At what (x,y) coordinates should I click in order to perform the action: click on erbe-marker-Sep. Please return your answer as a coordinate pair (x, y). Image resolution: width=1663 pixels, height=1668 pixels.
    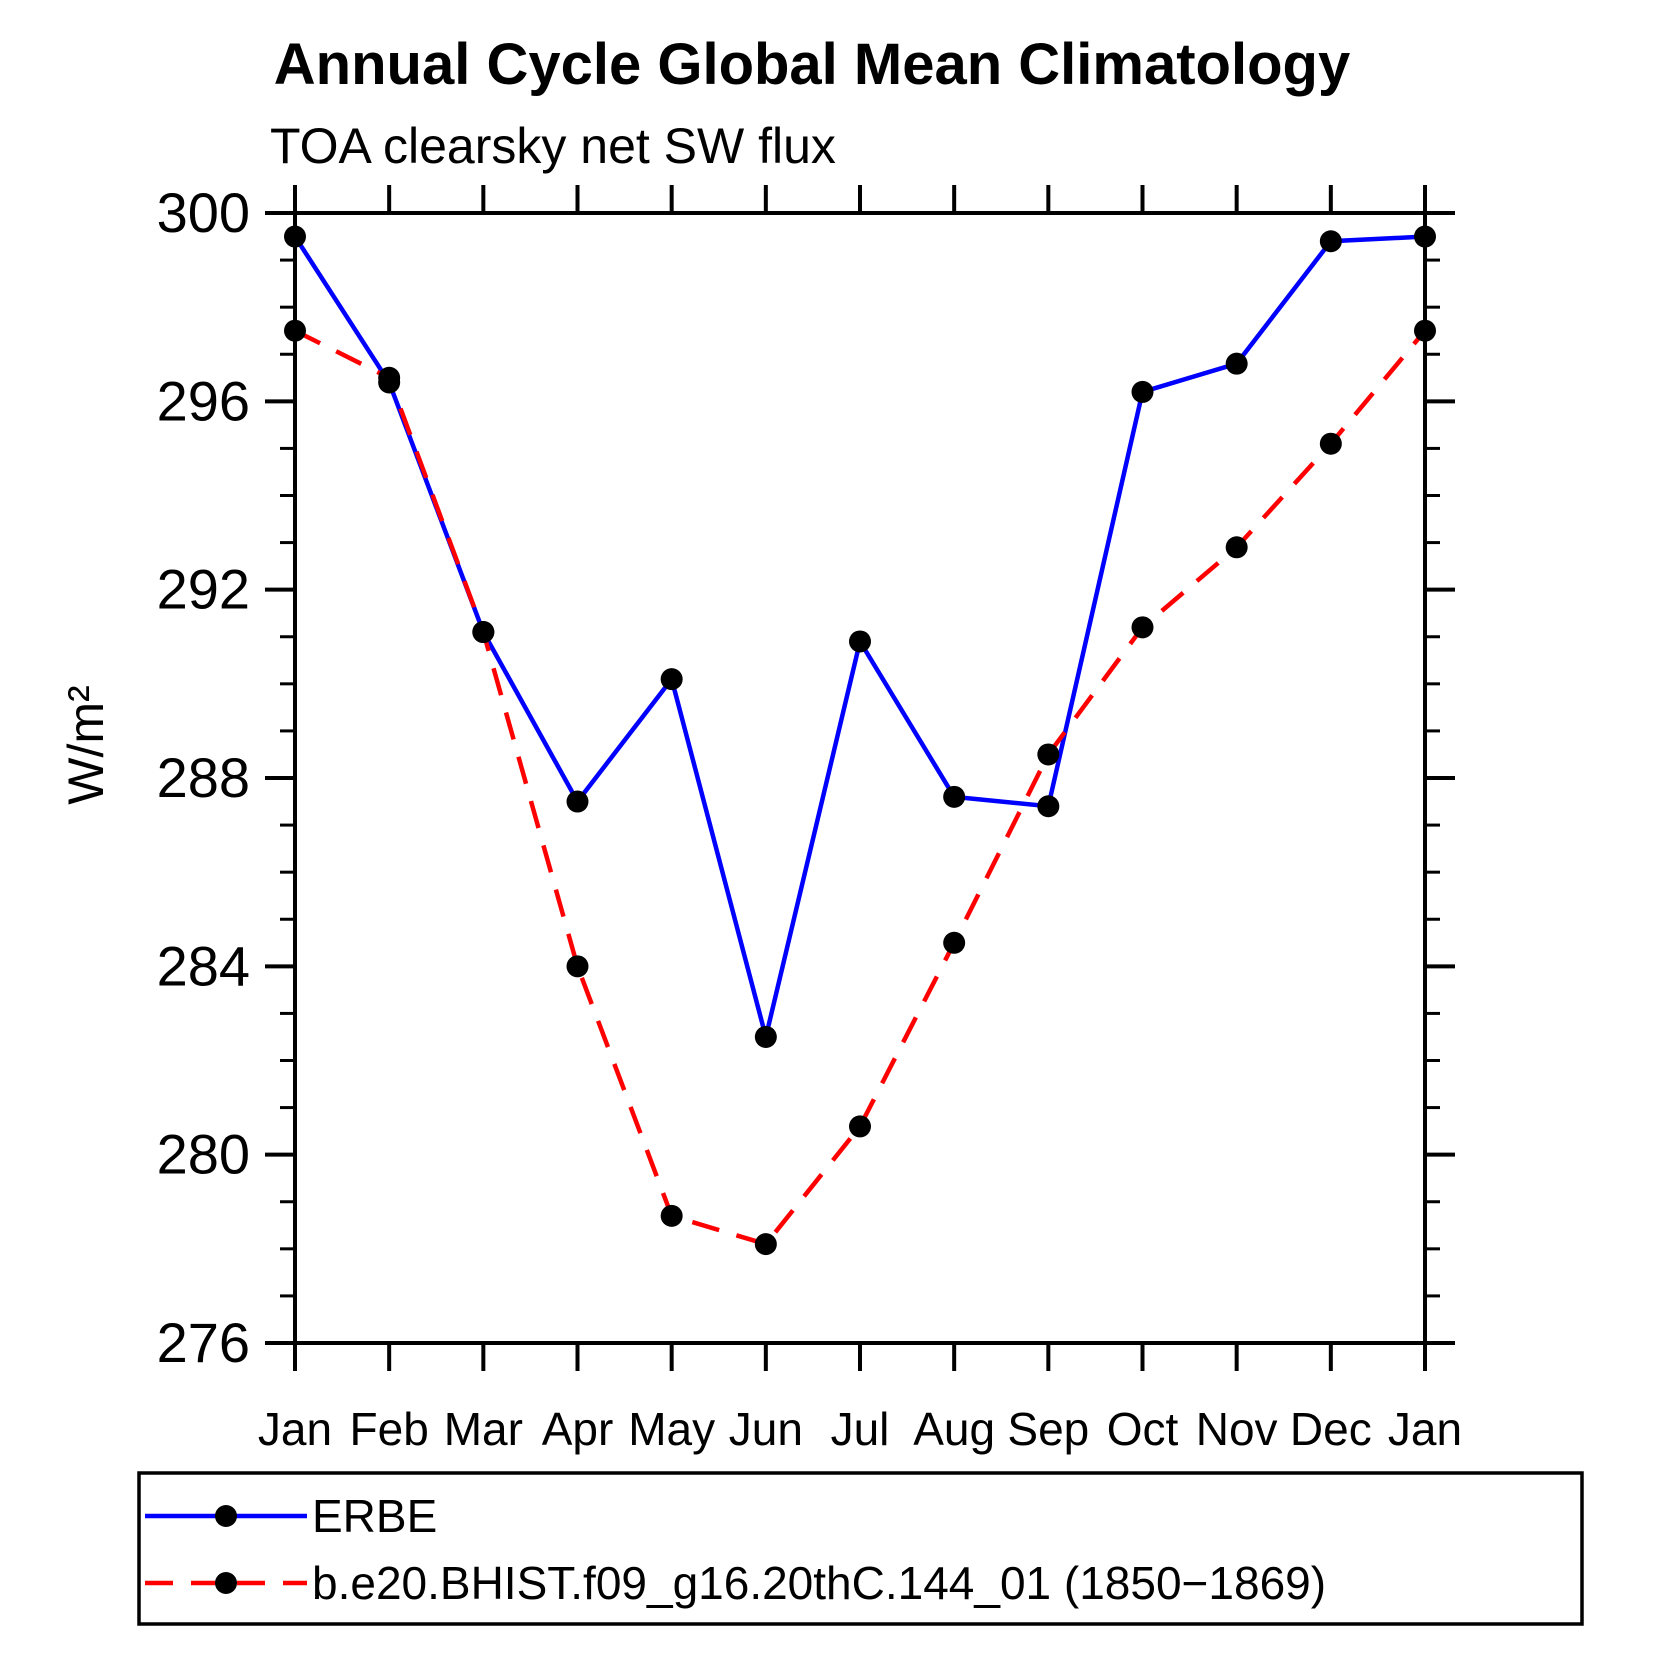
    Looking at the image, I should click on (1048, 806).